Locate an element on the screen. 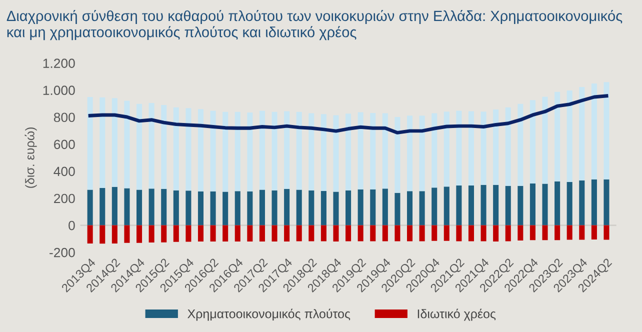 This screenshot has height=332, width=642. y-tick-label: -200 is located at coordinates (62, 253).